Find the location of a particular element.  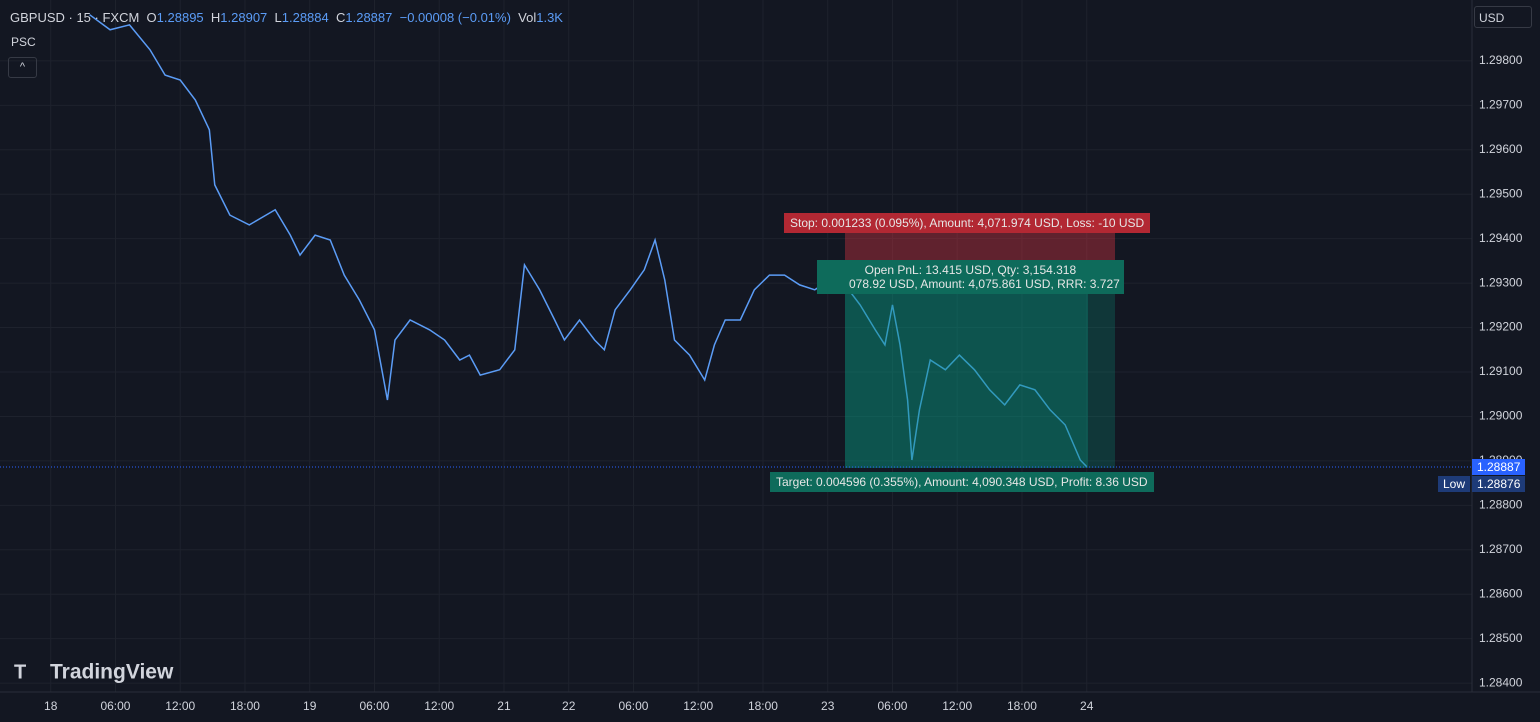

y-tick-label: 1.29700 is located at coordinates (1501, 105).